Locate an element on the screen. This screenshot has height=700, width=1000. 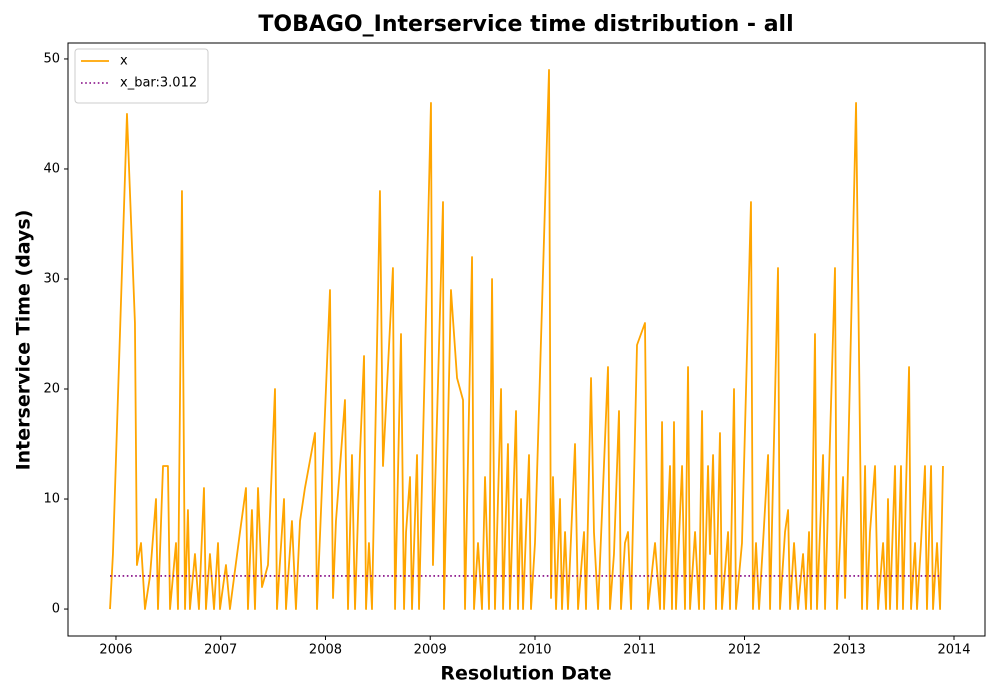
legend-label: x is located at coordinates (124, 61).